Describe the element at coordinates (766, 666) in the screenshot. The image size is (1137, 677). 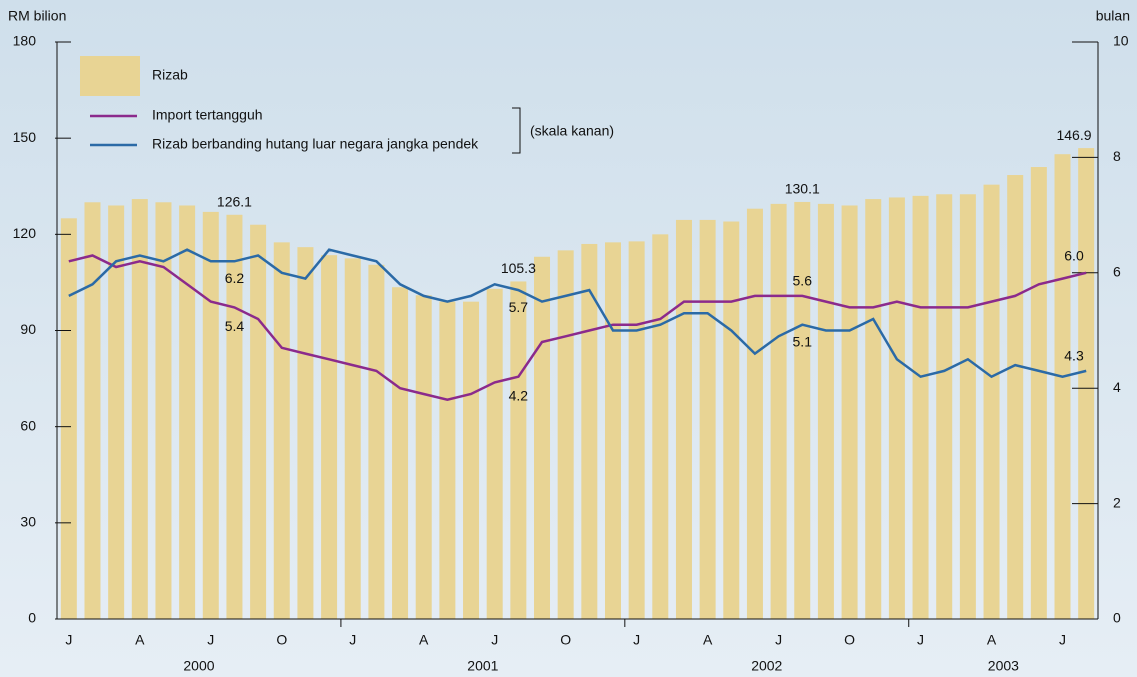
I see `x-group-label: 2002` at that location.